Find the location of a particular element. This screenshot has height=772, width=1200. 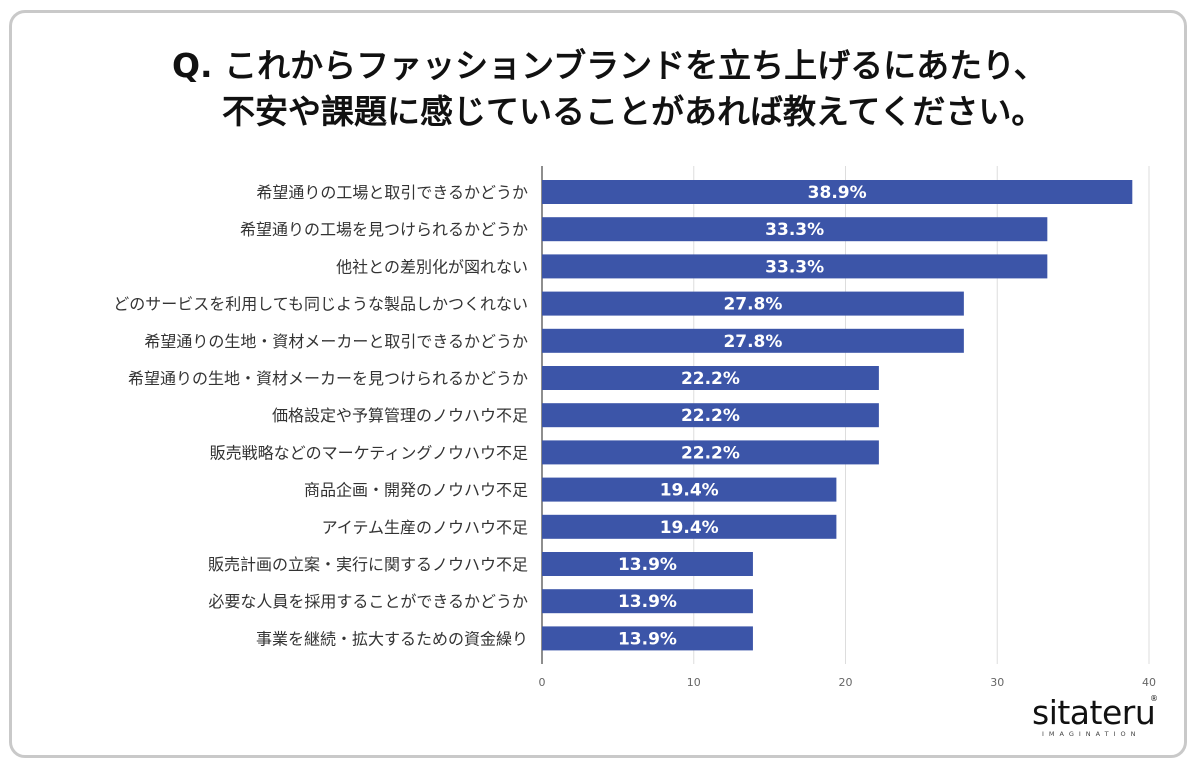

sitateru-logo: sitateru ® IMAGINATION is located at coordinates (1097, 716).